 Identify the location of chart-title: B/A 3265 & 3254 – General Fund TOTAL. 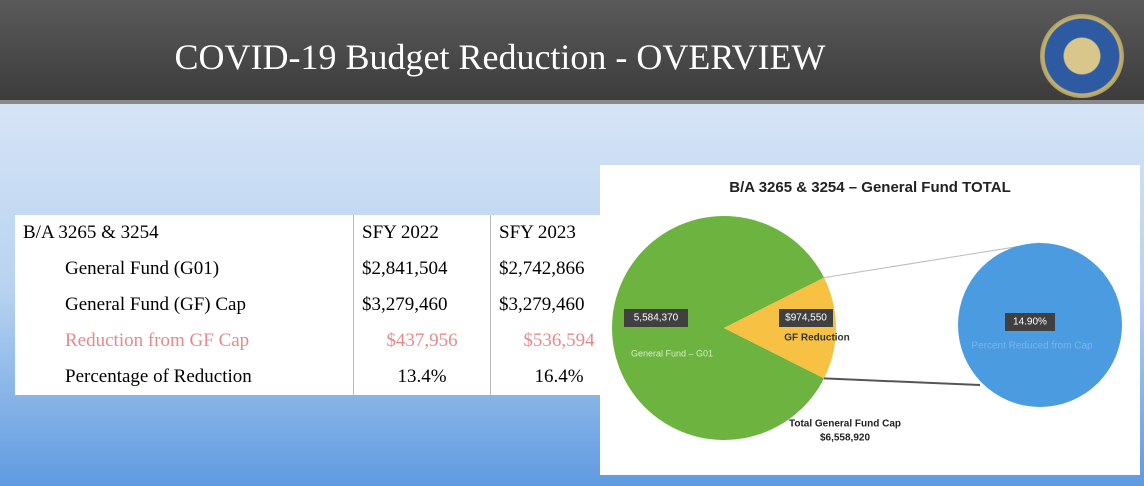
(869, 187).